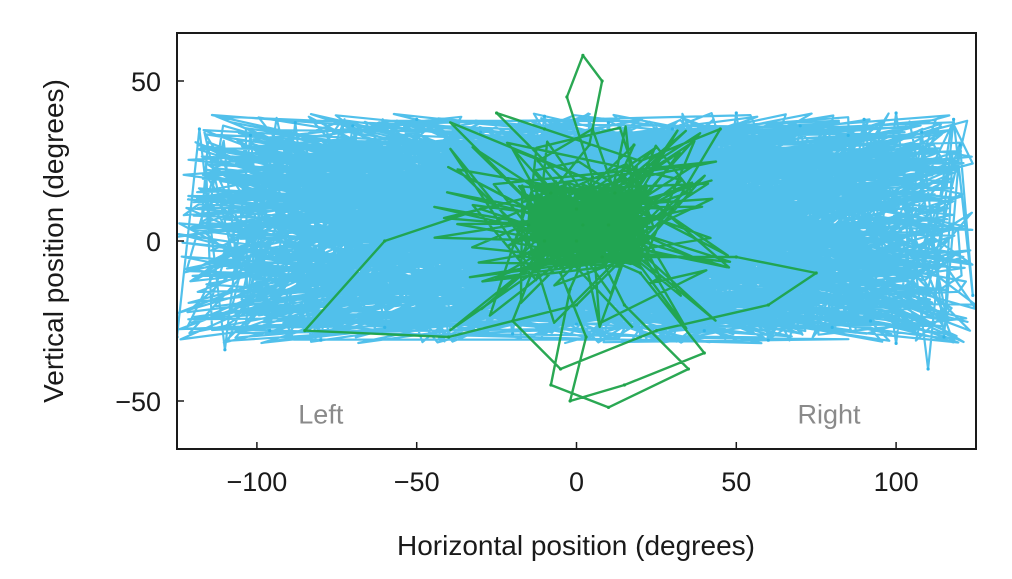 The width and height of the screenshot is (1012, 579). I want to click on x-tick-label: 0, so click(576, 482).